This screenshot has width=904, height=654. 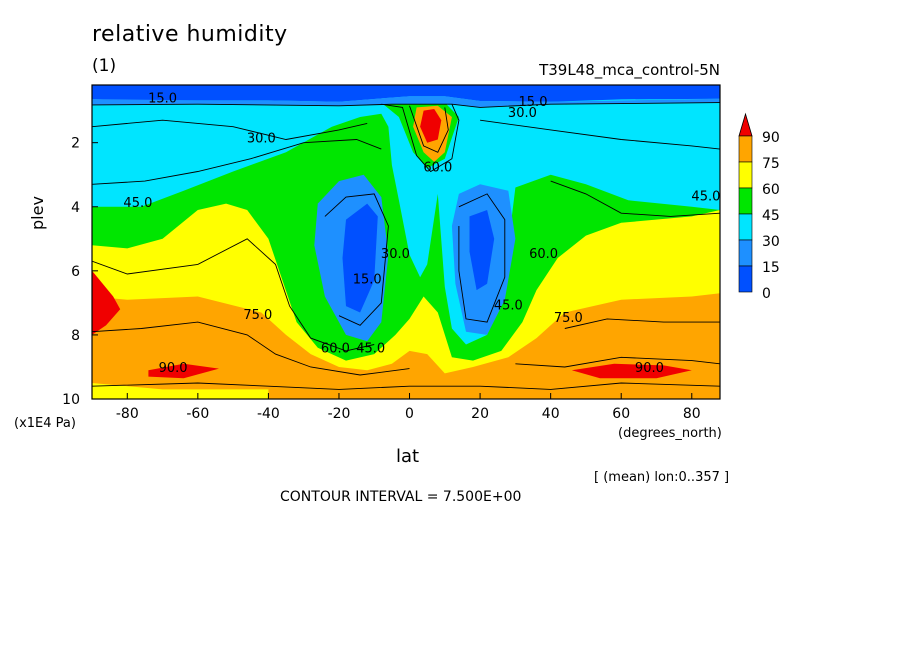 I want to click on band-0-15-south, so click(x=360, y=258).